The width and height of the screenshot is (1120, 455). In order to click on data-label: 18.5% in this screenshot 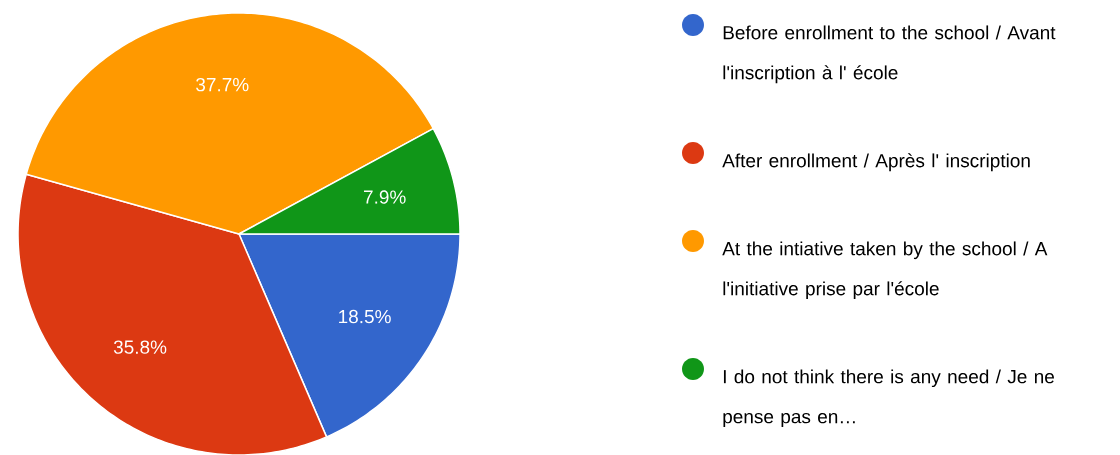, I will do `click(365, 316)`.